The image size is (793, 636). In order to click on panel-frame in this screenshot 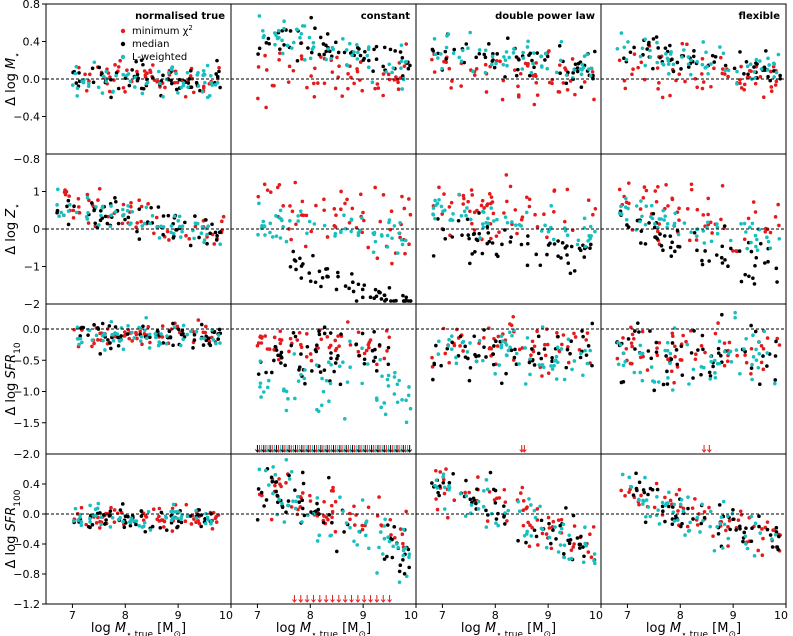, I will do `click(508, 379)`.